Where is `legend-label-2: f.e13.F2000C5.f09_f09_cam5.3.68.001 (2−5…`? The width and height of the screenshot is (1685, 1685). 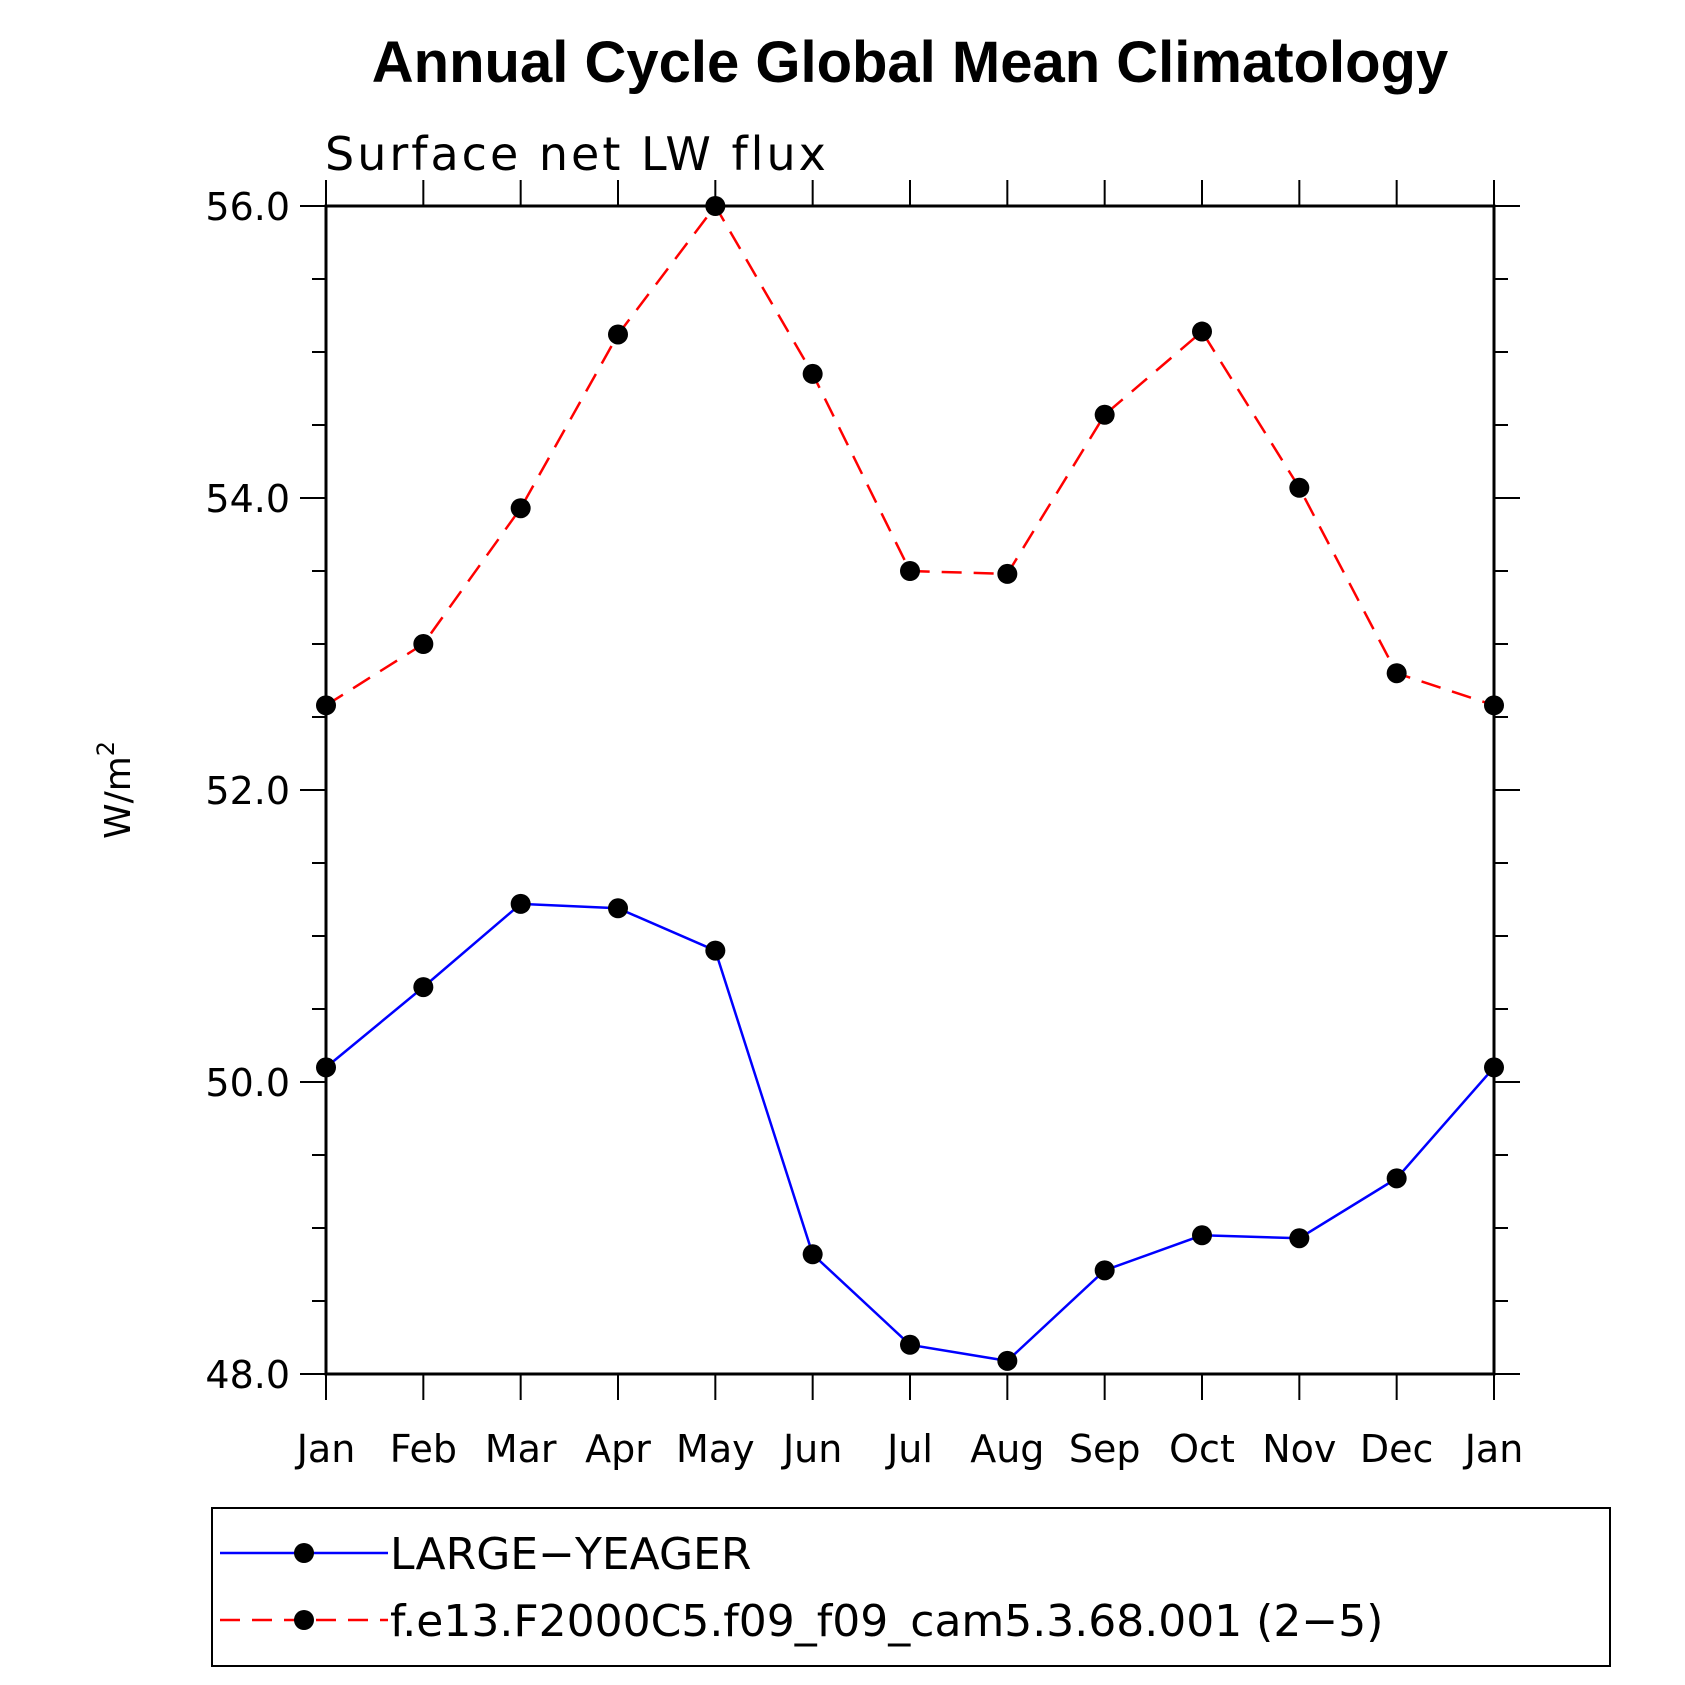 legend-label-2: f.e13.F2000C5.f09_f09_cam5.3.68.001 (2−5… is located at coordinates (886, 1621).